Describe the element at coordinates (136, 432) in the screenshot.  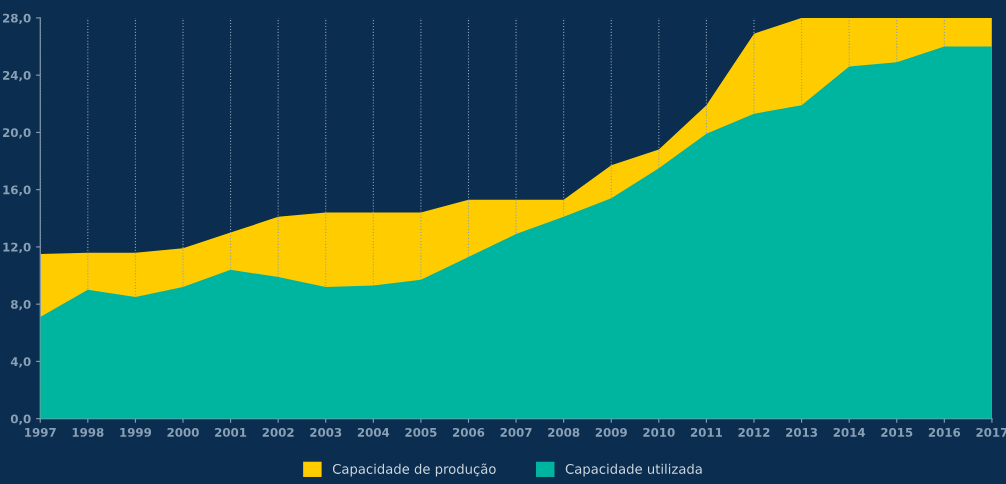
I see `x-tick-label: 1999` at that location.